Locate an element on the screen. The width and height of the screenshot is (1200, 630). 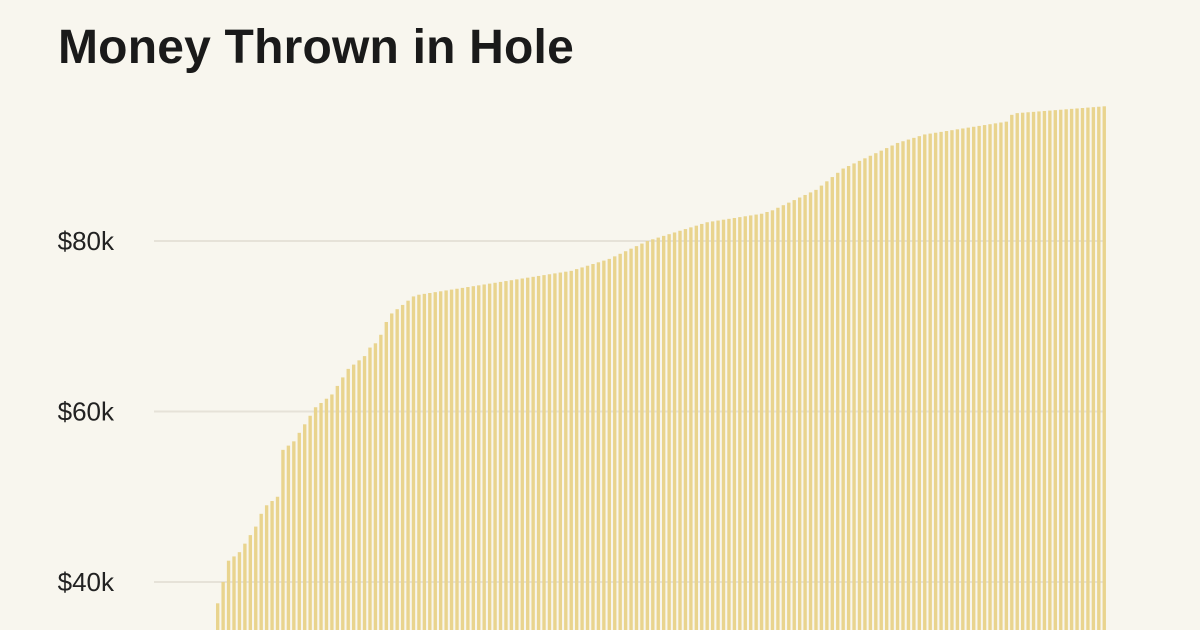
chart-title: Money Thrown in Hole is located at coordinates (316, 47).